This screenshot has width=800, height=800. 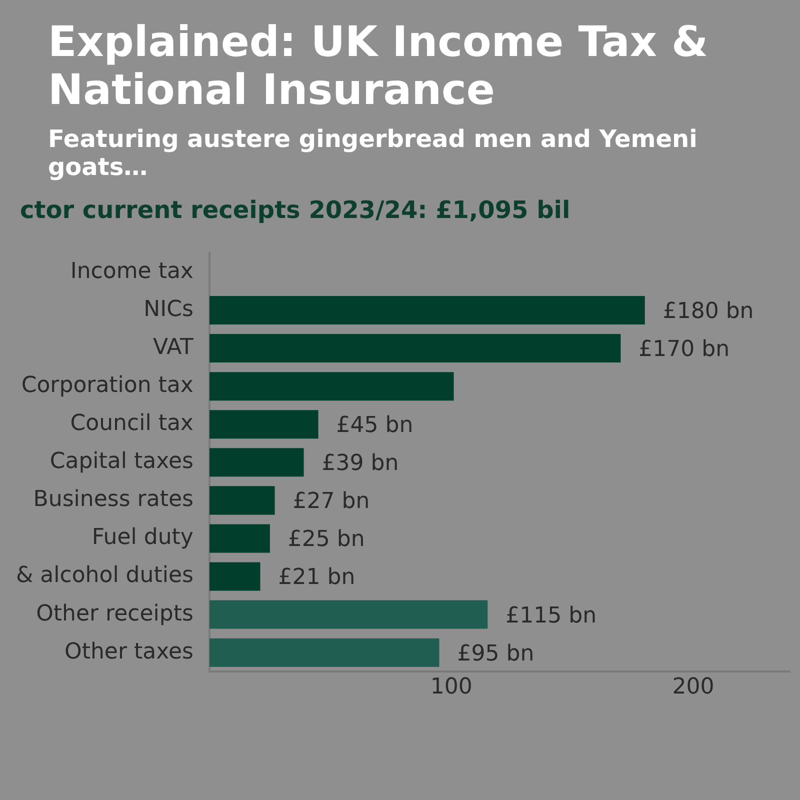 What do you see at coordinates (143, 537) in the screenshot?
I see `y-tick-label: Fuel duty` at bounding box center [143, 537].